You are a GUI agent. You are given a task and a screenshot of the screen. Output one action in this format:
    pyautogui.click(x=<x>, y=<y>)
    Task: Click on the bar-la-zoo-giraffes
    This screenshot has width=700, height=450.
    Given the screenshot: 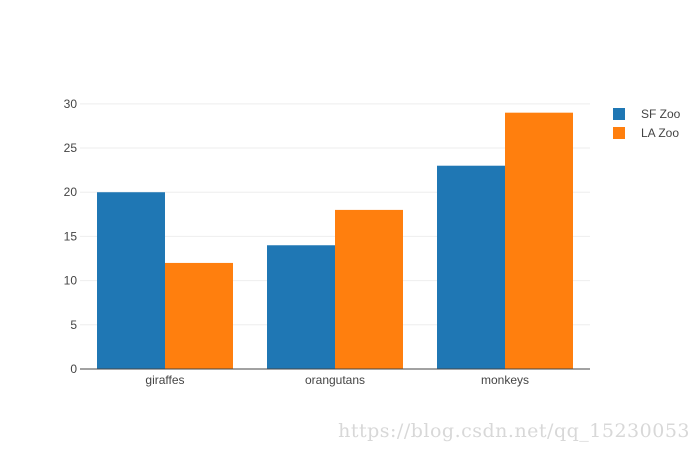 What is the action you would take?
    pyautogui.click(x=199, y=315)
    